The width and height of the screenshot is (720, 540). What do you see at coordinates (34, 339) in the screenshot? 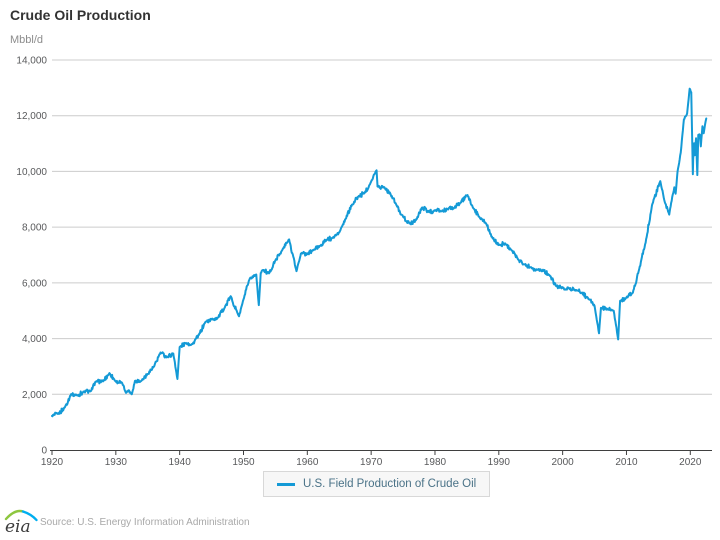
I see `y-tick-label: 4,000` at bounding box center [34, 339].